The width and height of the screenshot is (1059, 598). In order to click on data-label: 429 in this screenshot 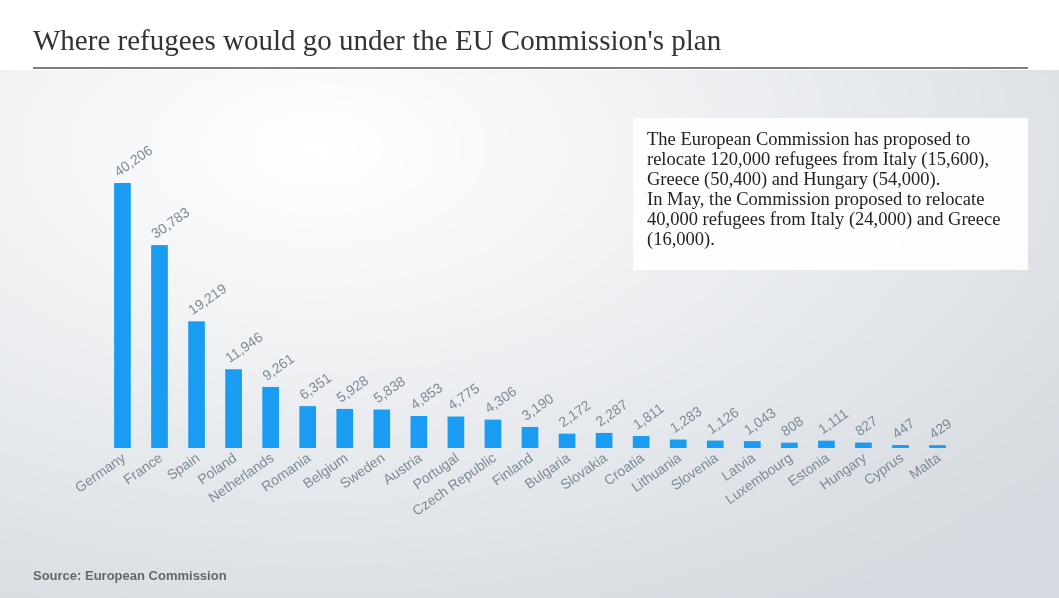, I will do `click(940, 428)`.